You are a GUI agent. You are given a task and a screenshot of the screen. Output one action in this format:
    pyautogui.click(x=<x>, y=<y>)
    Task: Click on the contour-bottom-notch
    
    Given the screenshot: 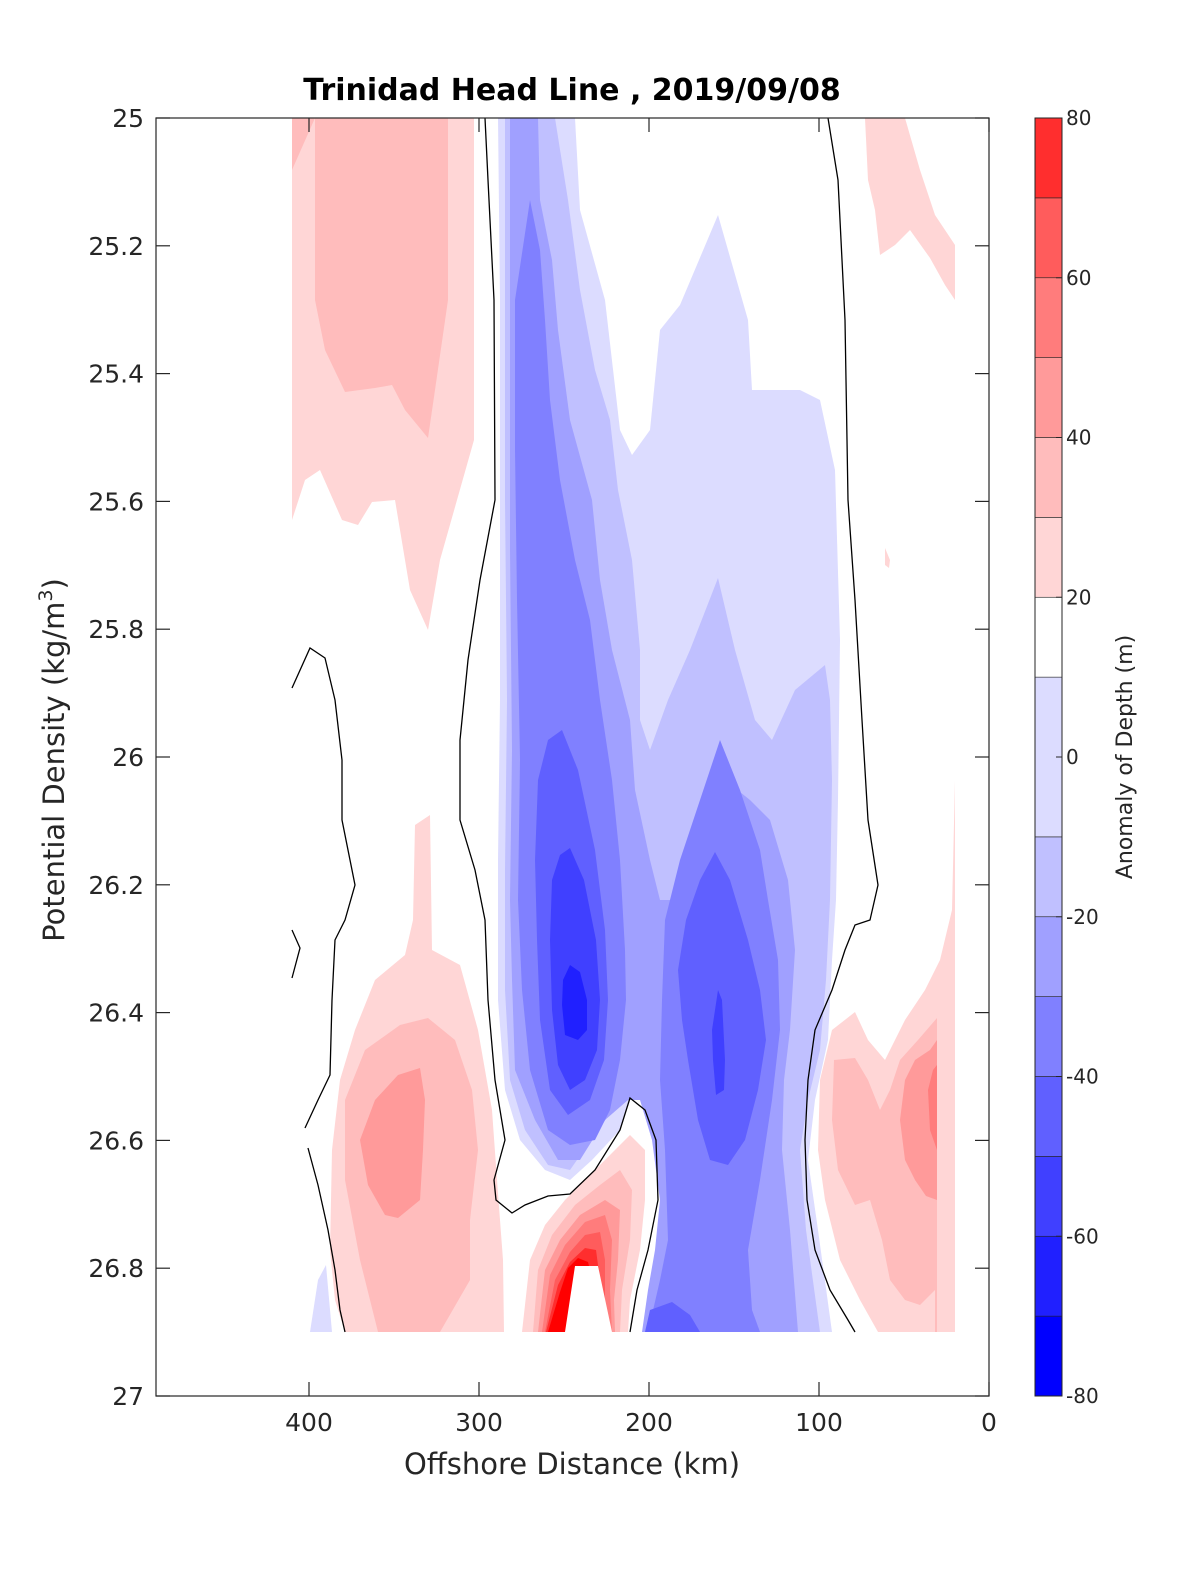 What is the action you would take?
    pyautogui.click(x=588, y=1299)
    